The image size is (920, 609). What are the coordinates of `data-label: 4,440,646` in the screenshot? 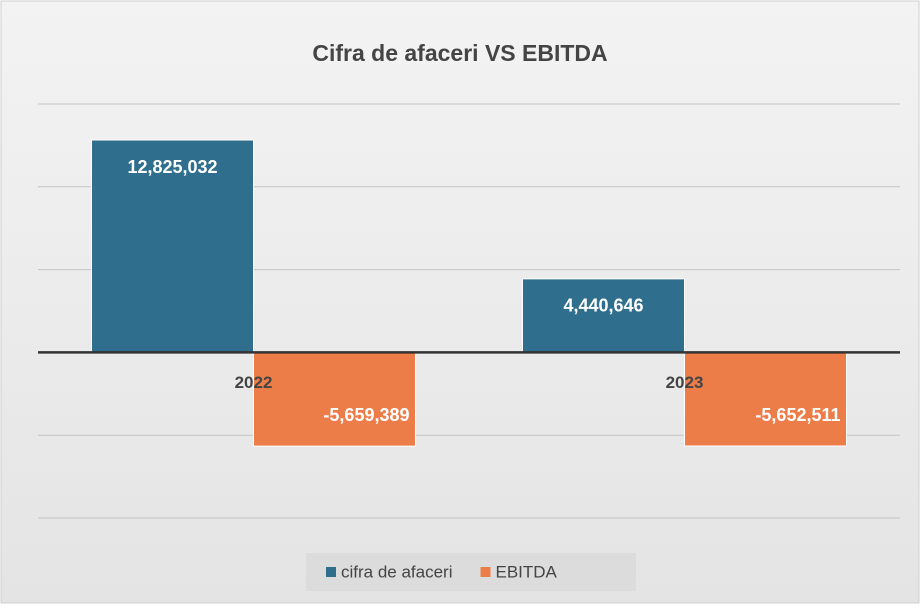 It's located at (603, 306).